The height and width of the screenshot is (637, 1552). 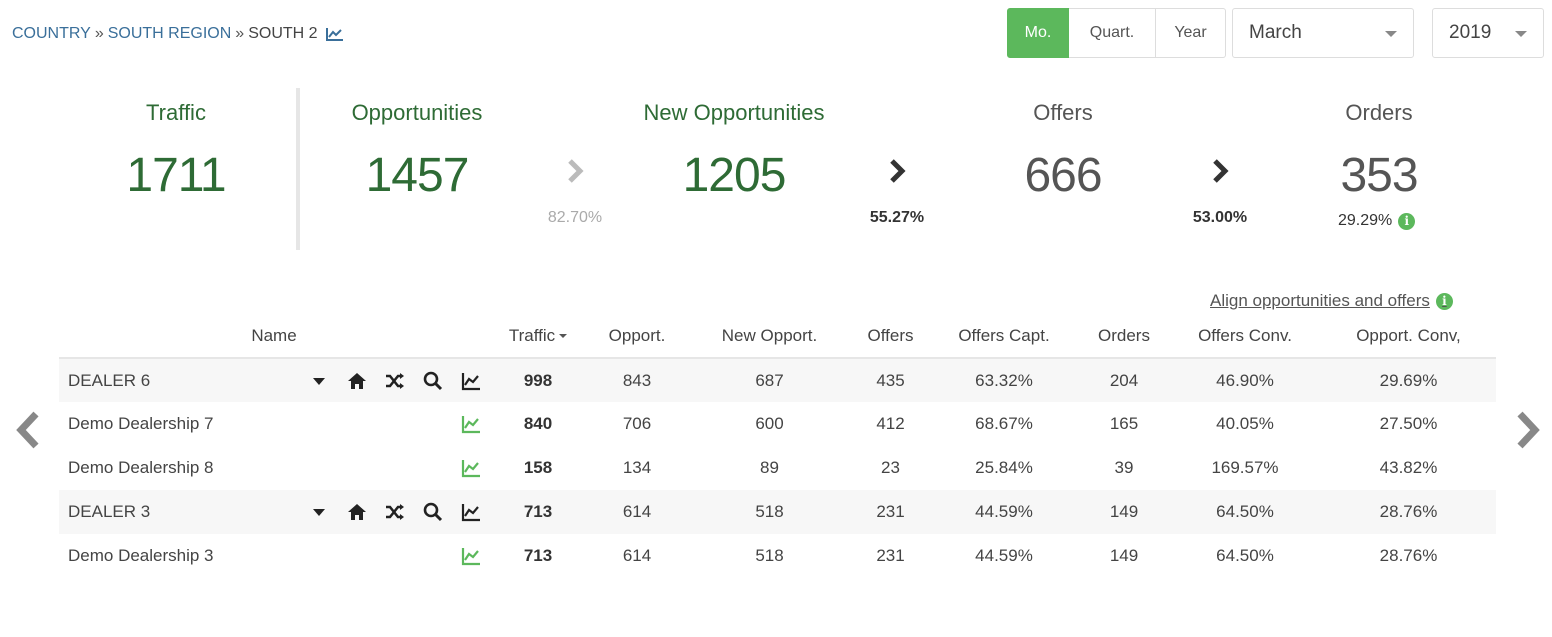 What do you see at coordinates (1221, 171) in the screenshot?
I see `chevron-right-icon` at bounding box center [1221, 171].